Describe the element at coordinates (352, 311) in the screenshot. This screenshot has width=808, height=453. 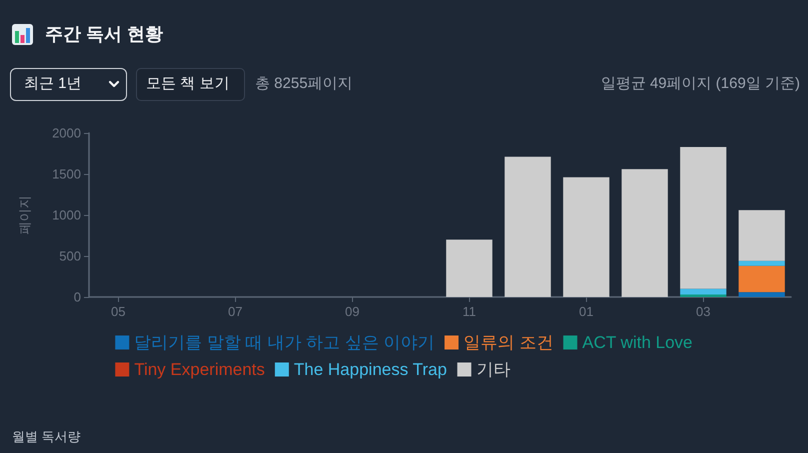
I see `x-tick-label: 09` at that location.